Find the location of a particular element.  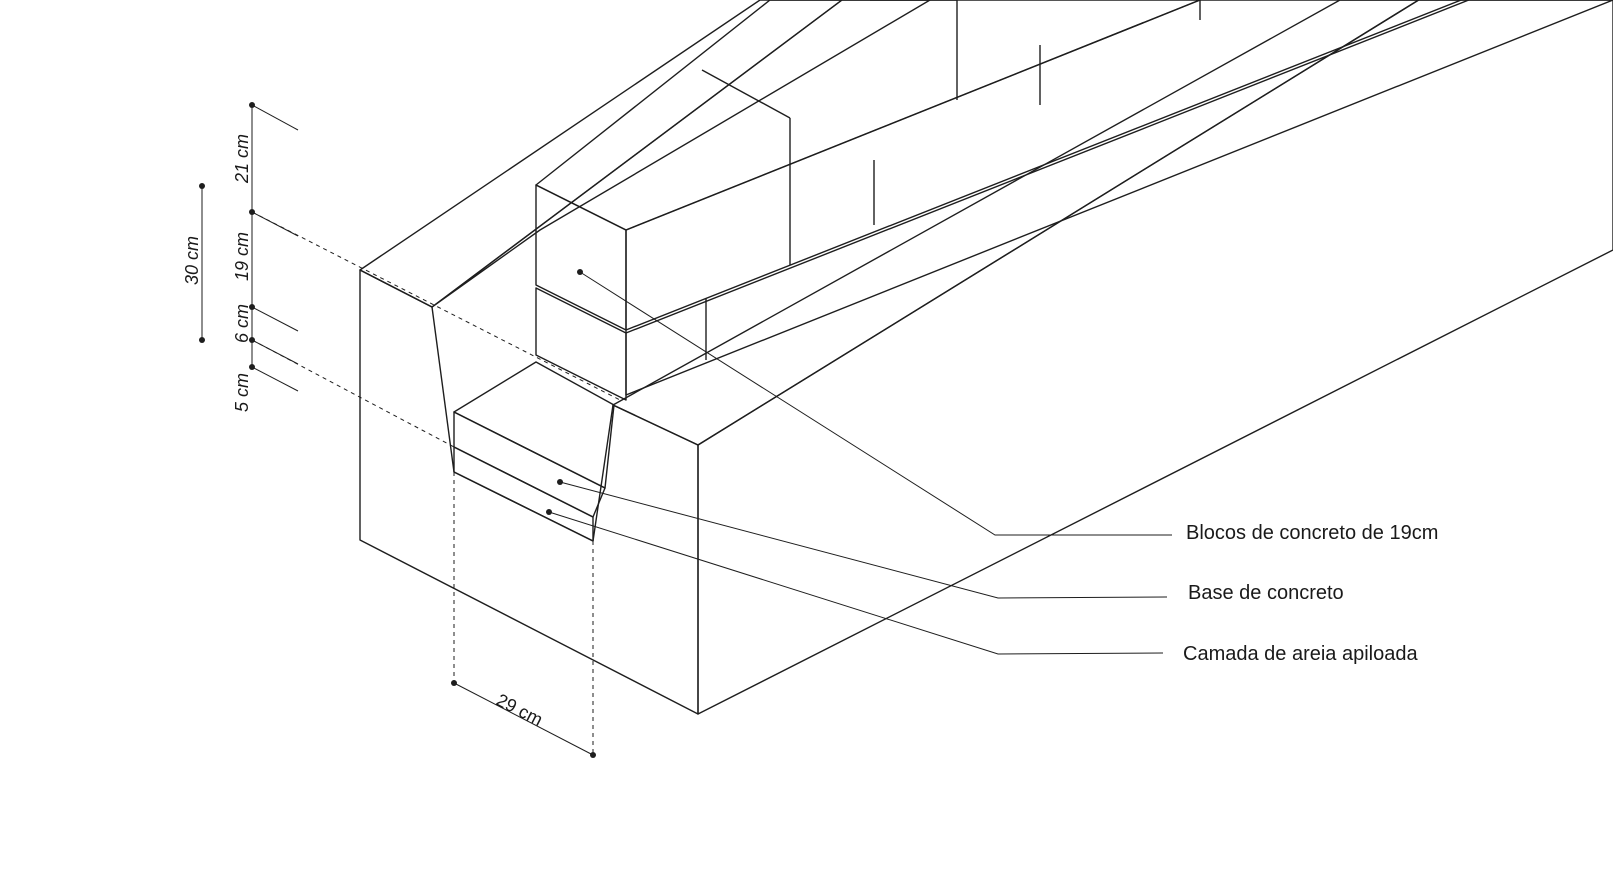

dim-5cm: 5 cm is located at coordinates (242, 392).